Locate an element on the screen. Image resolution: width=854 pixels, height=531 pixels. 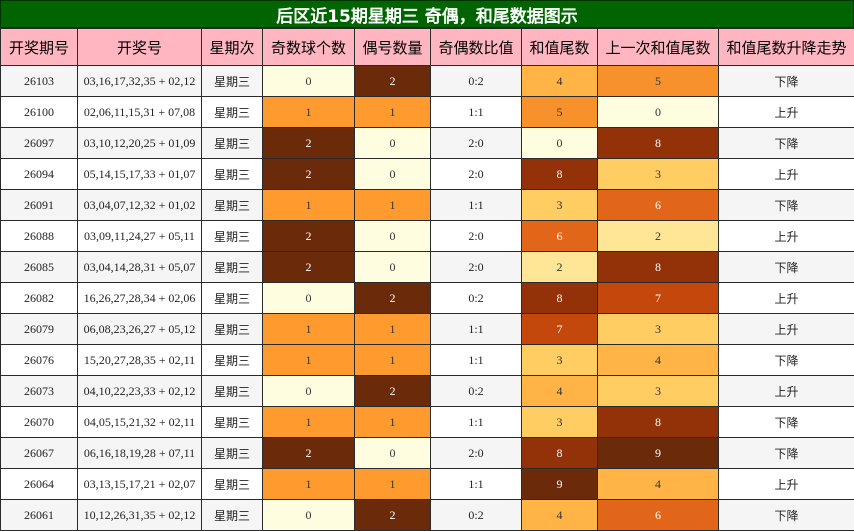
issue-cell: 26079 is located at coordinates (39, 329).